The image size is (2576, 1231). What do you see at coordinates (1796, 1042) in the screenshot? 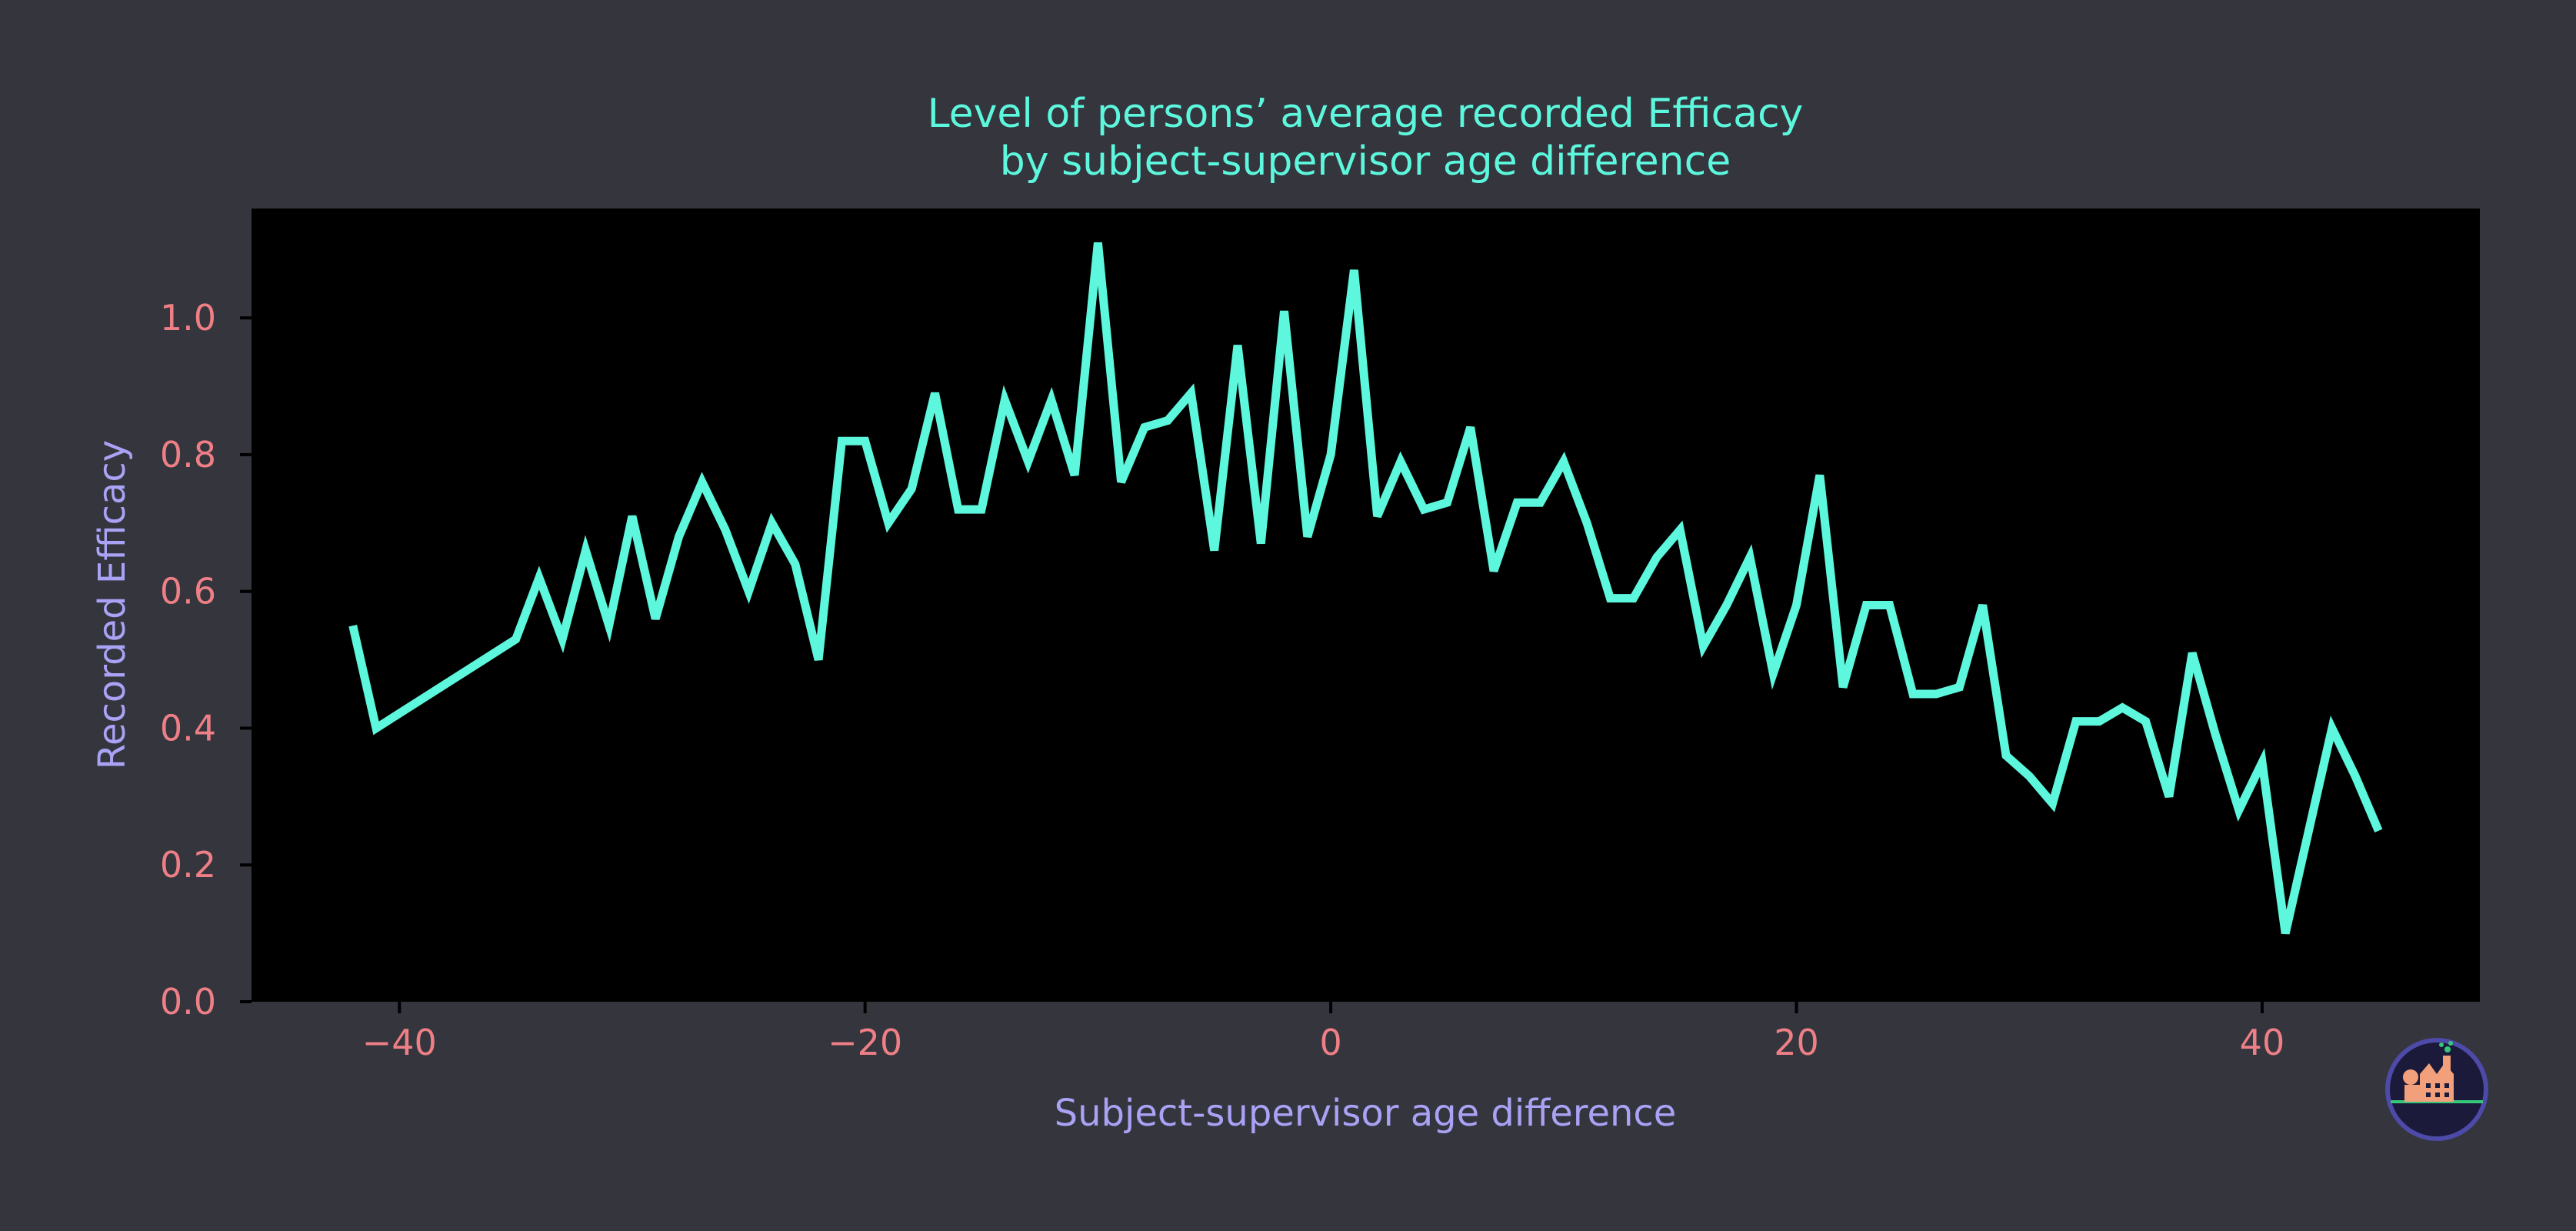
I see `x-tick-label: 20` at bounding box center [1796, 1042].